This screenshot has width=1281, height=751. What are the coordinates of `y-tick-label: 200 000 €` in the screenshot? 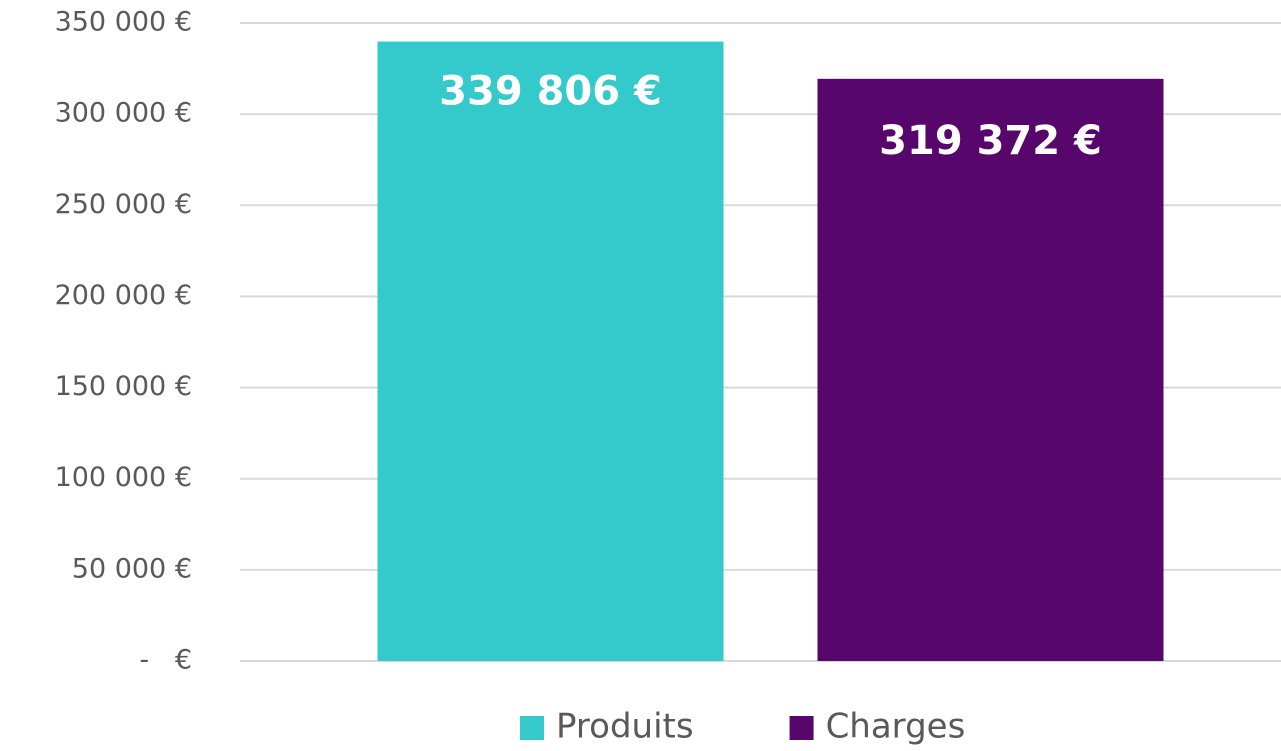 It's located at (123, 295).